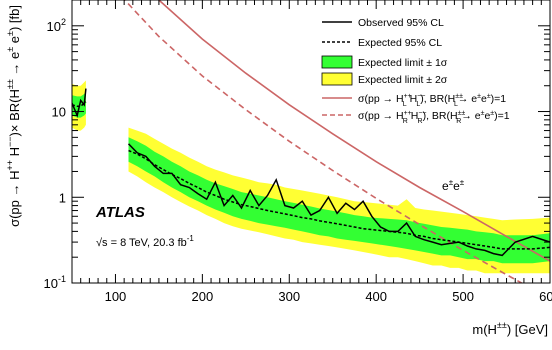  Describe the element at coordinates (120, 212) in the screenshot. I see `experiment-label: ATLAS` at that location.